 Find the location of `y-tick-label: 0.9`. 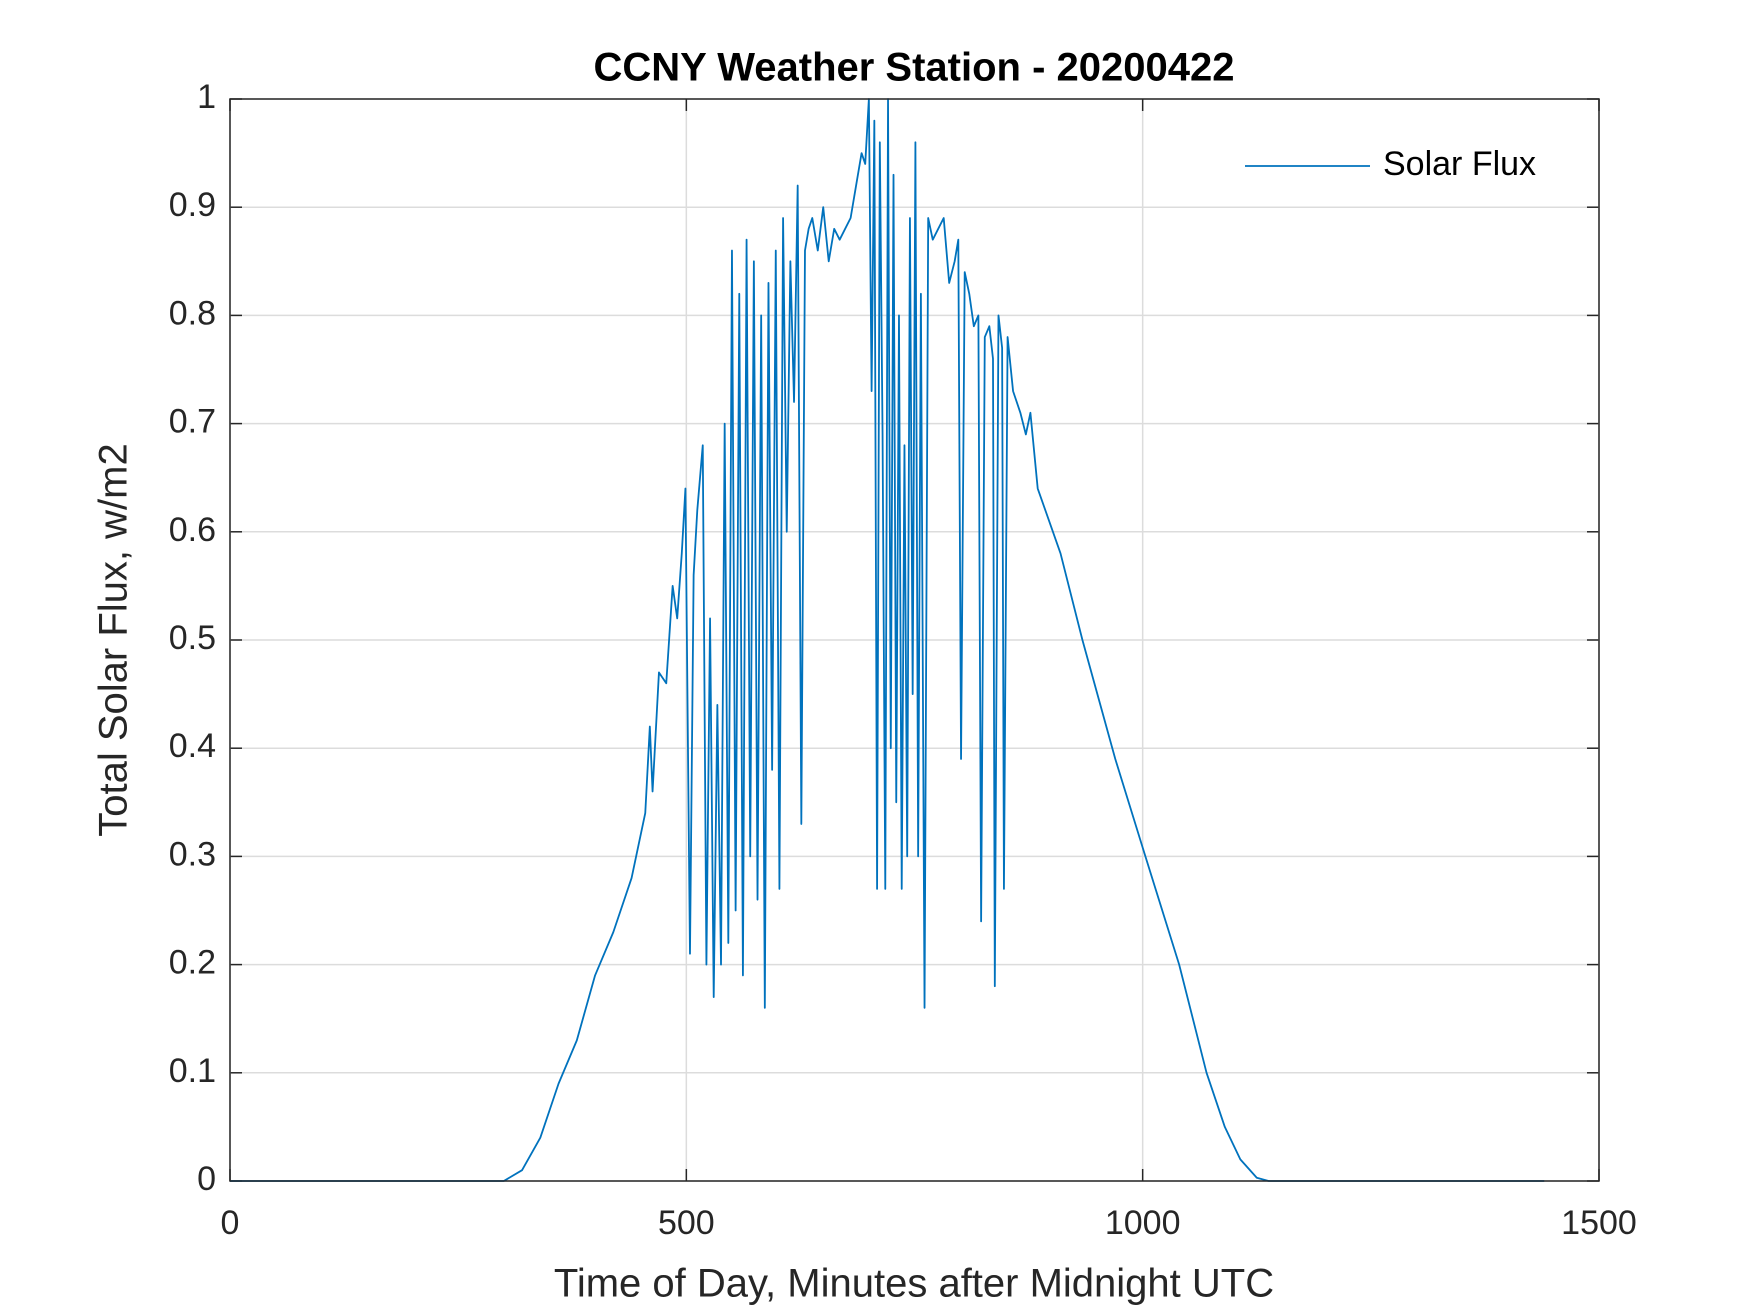

y-tick-label: 0.9 is located at coordinates (192, 205).